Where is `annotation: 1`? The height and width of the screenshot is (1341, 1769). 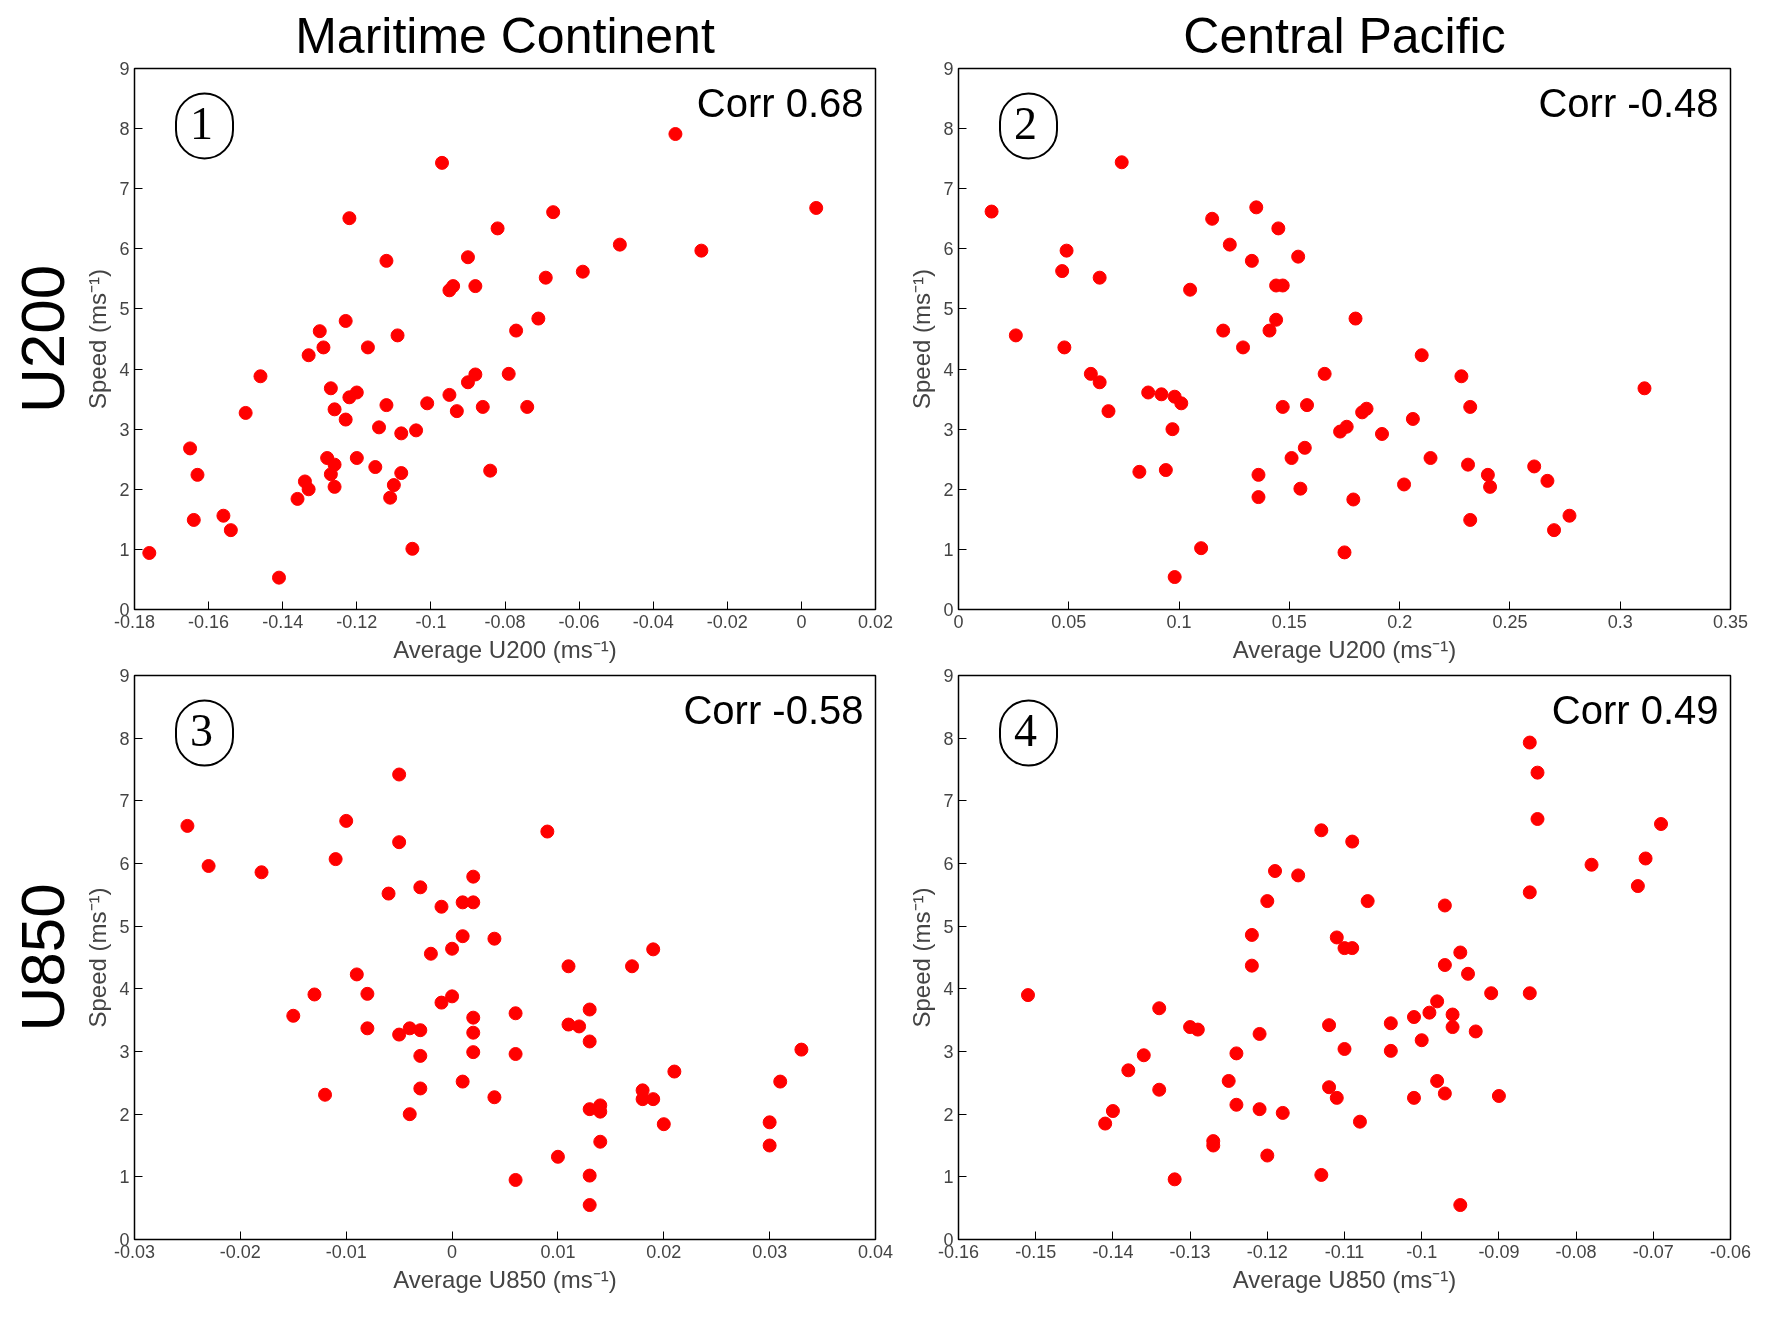 annotation: 1 is located at coordinates (201, 123).